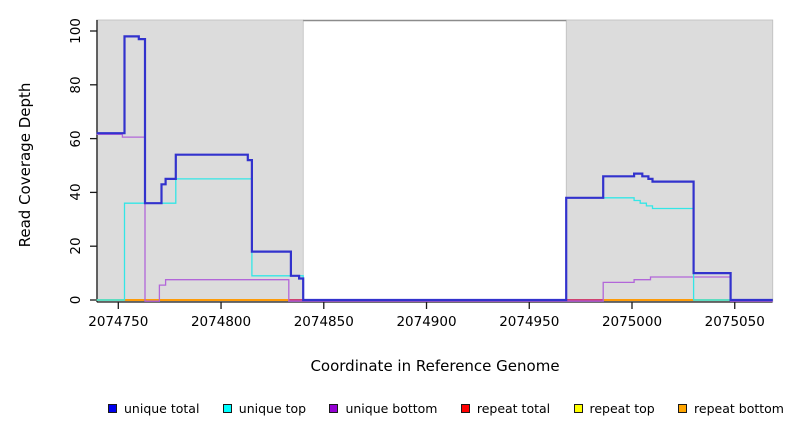 The height and width of the screenshot is (432, 792). I want to click on legend-label: repeat top, so click(622, 408).